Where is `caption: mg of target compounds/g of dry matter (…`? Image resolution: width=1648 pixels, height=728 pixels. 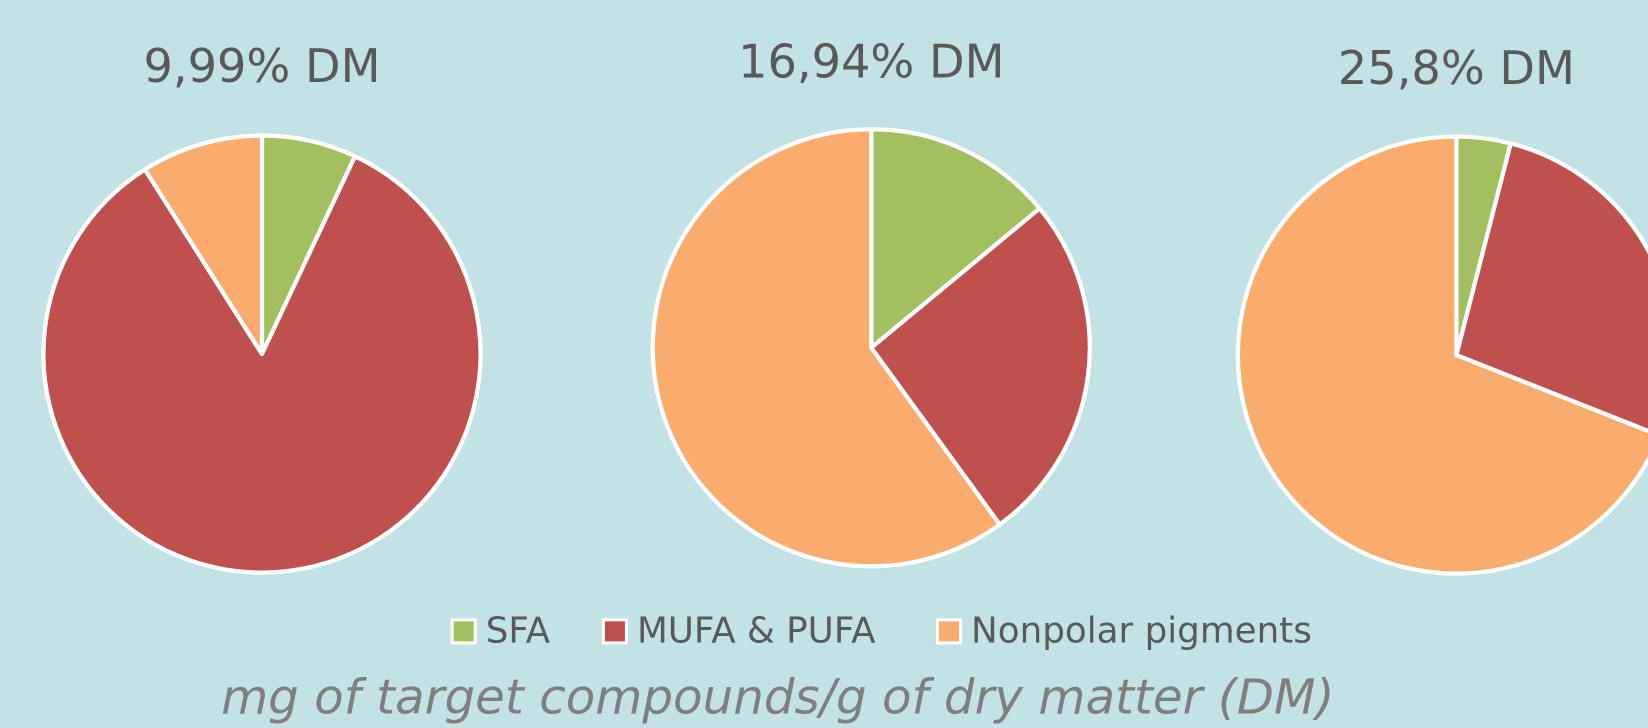 caption: mg of target compounds/g of dry matter (… is located at coordinates (777, 698).